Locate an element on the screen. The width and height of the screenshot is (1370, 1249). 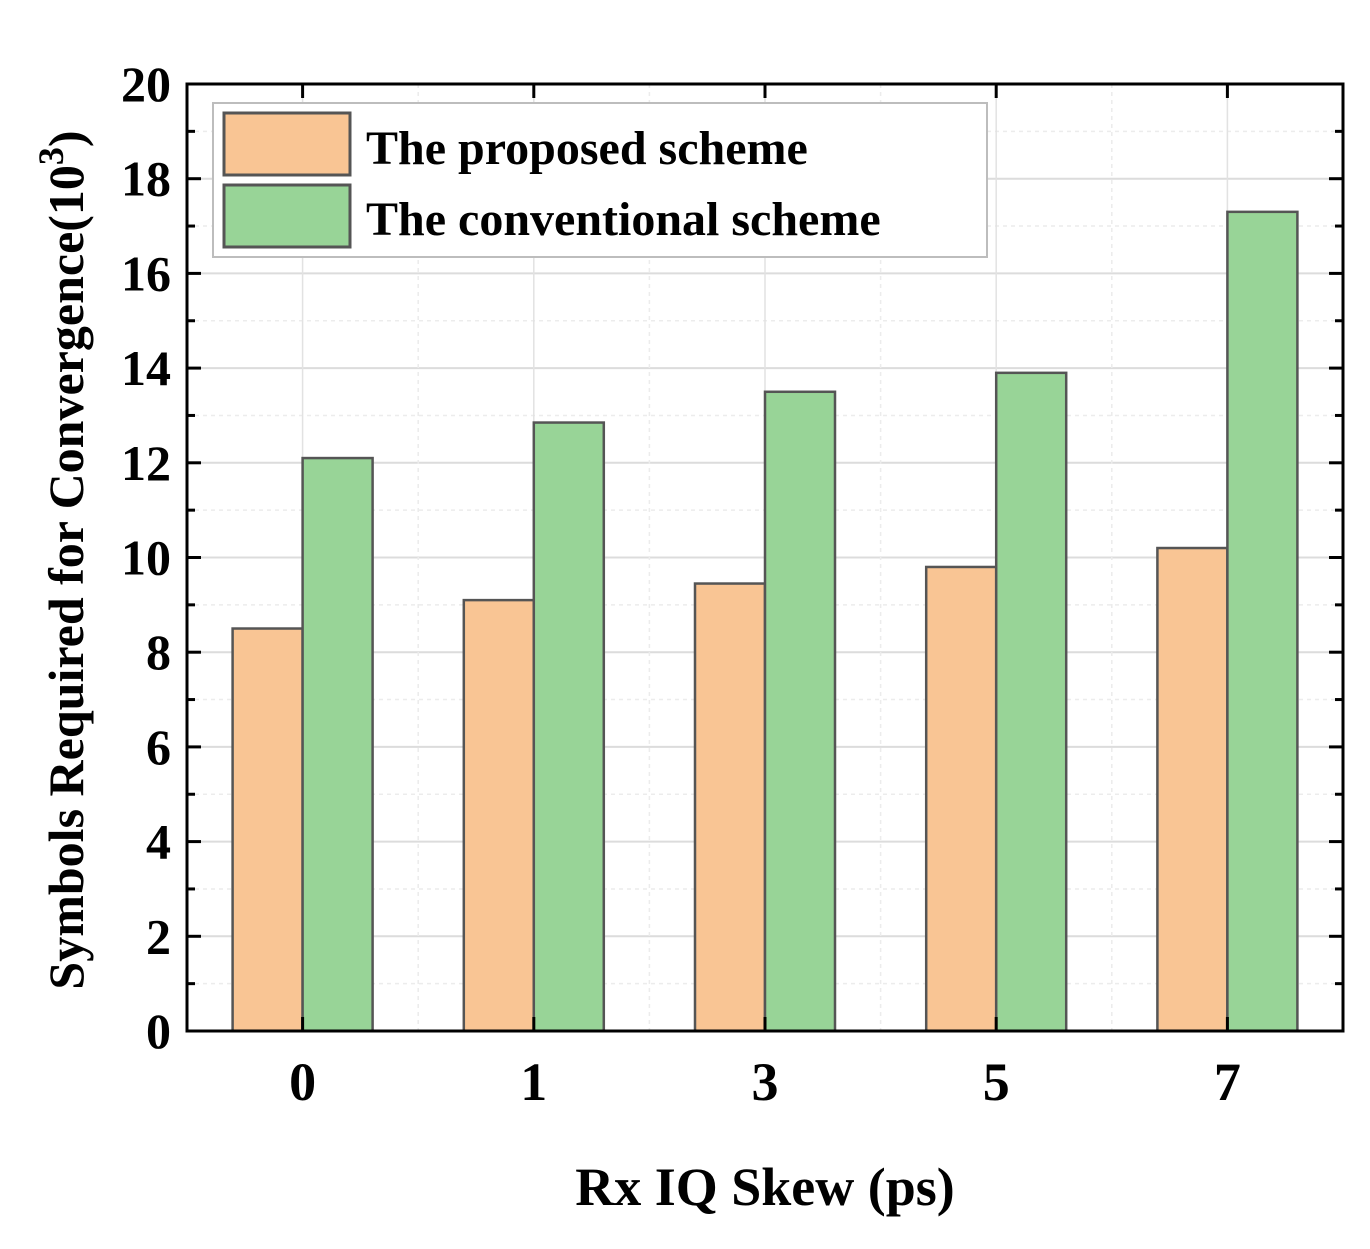
y-tick-label: 10 is located at coordinates (146, 558).